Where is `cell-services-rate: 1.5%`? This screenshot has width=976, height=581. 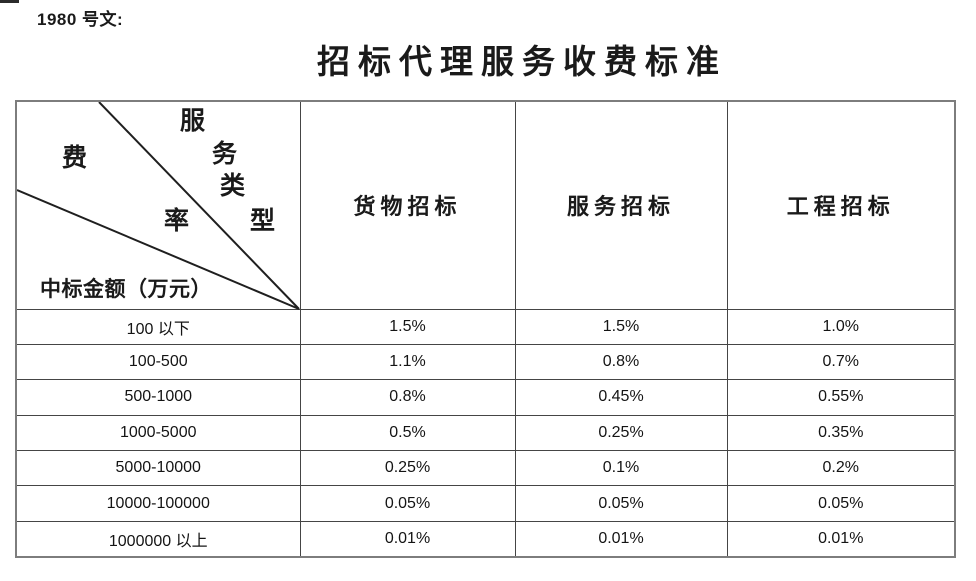
cell-services-rate: 1.5% is located at coordinates (621, 326).